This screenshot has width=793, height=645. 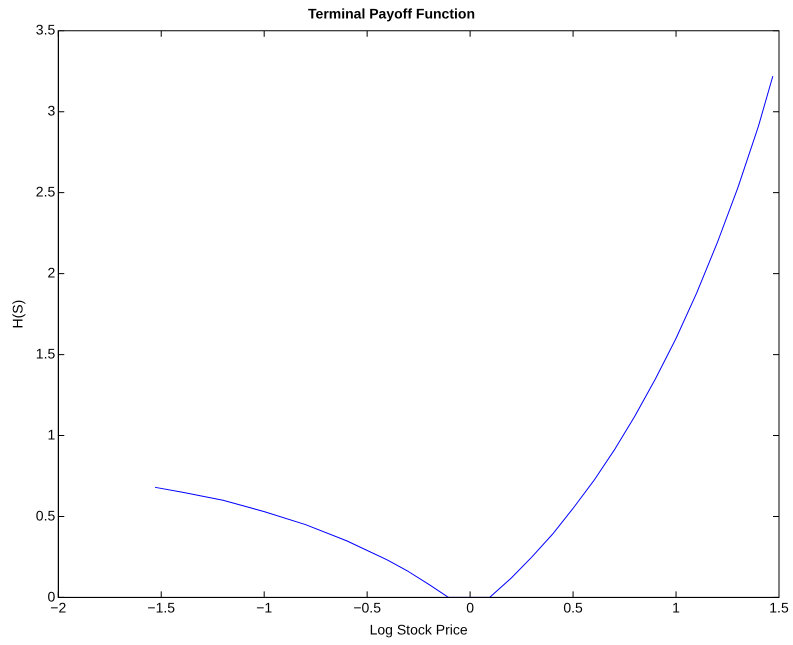 I want to click on y-tick-label: 2, so click(x=51, y=272).